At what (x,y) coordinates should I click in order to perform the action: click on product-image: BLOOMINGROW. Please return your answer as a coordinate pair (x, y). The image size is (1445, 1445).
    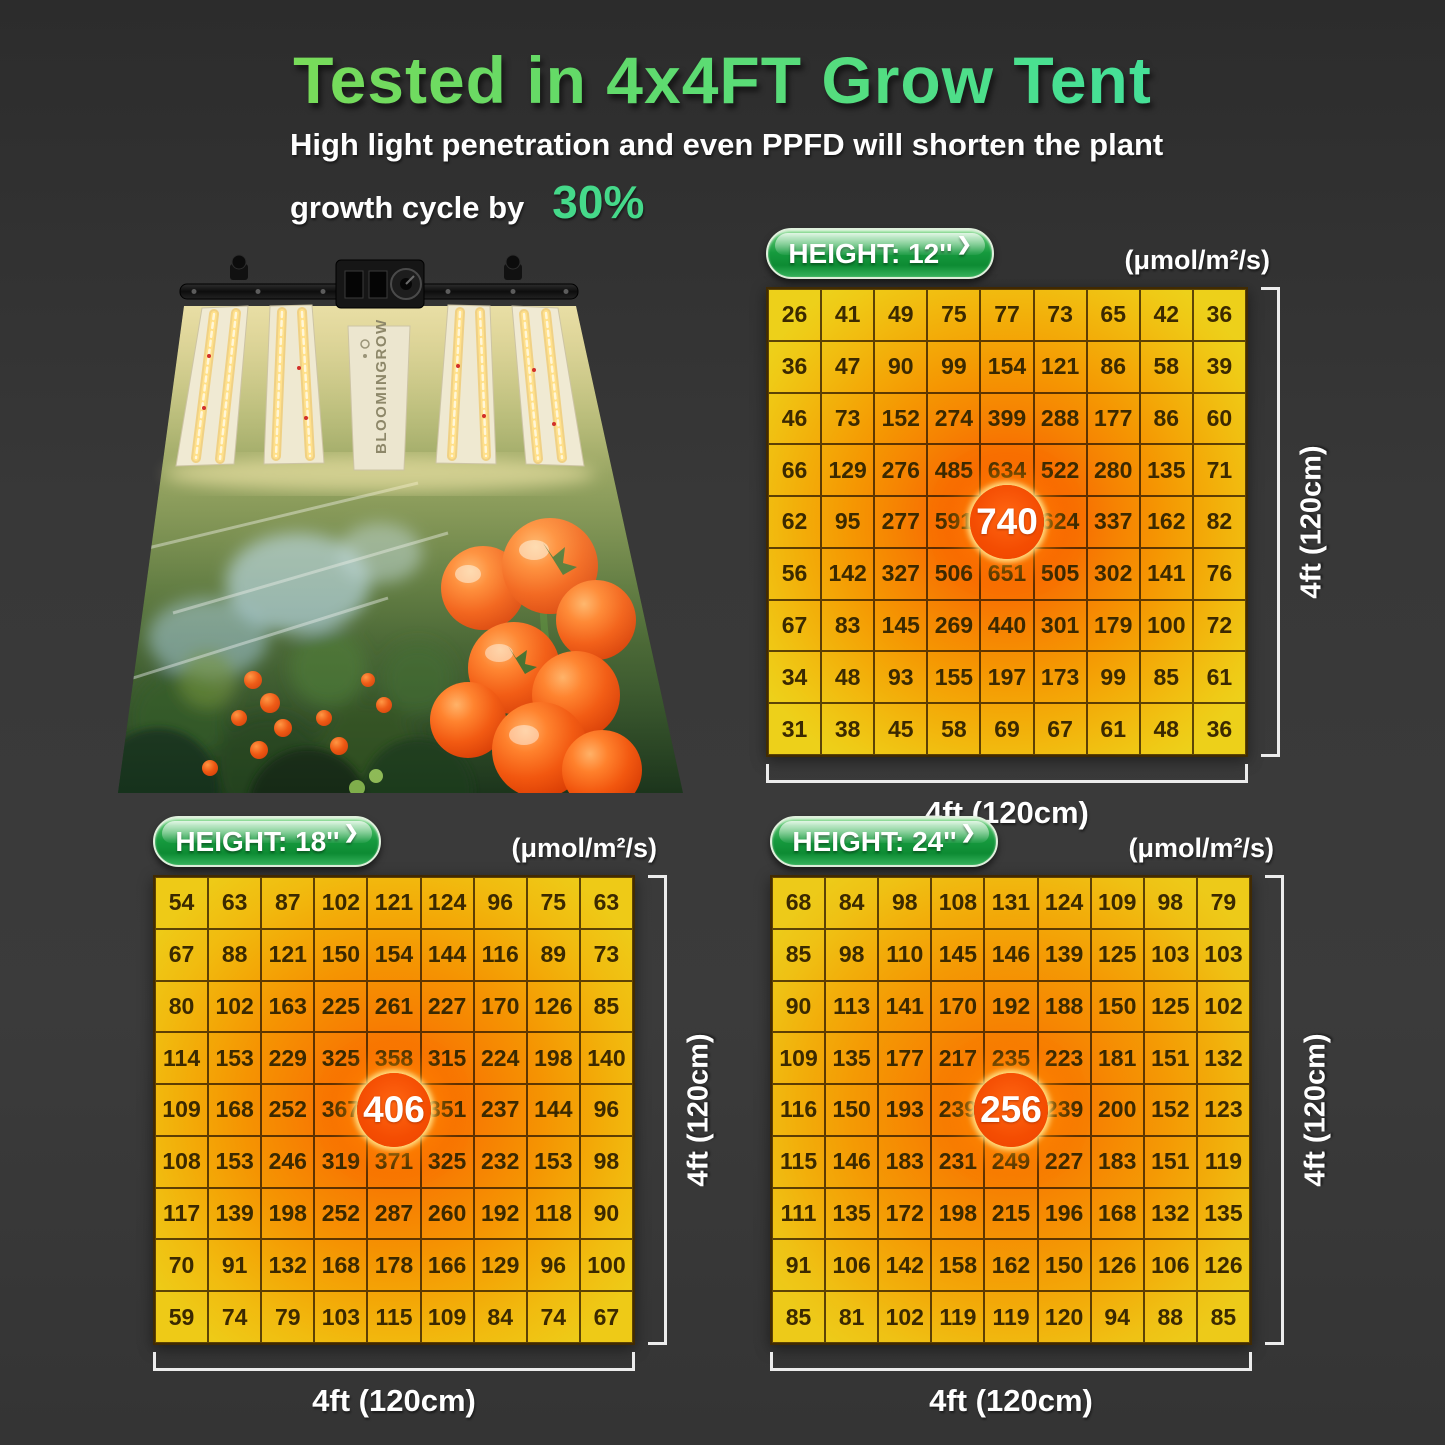
    Looking at the image, I should click on (400, 520).